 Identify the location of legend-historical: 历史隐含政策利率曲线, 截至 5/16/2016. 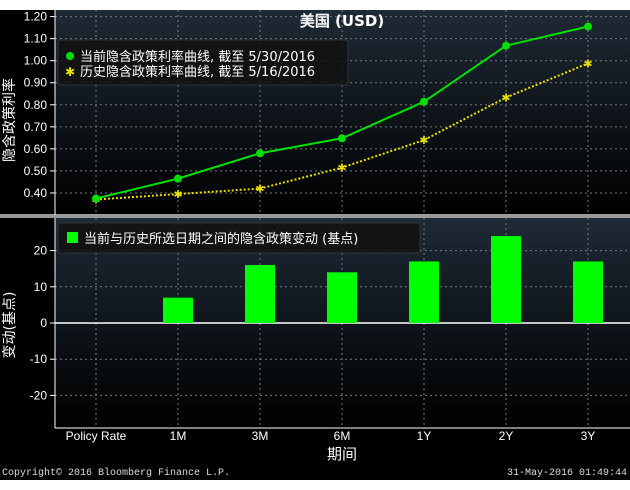
(197, 72).